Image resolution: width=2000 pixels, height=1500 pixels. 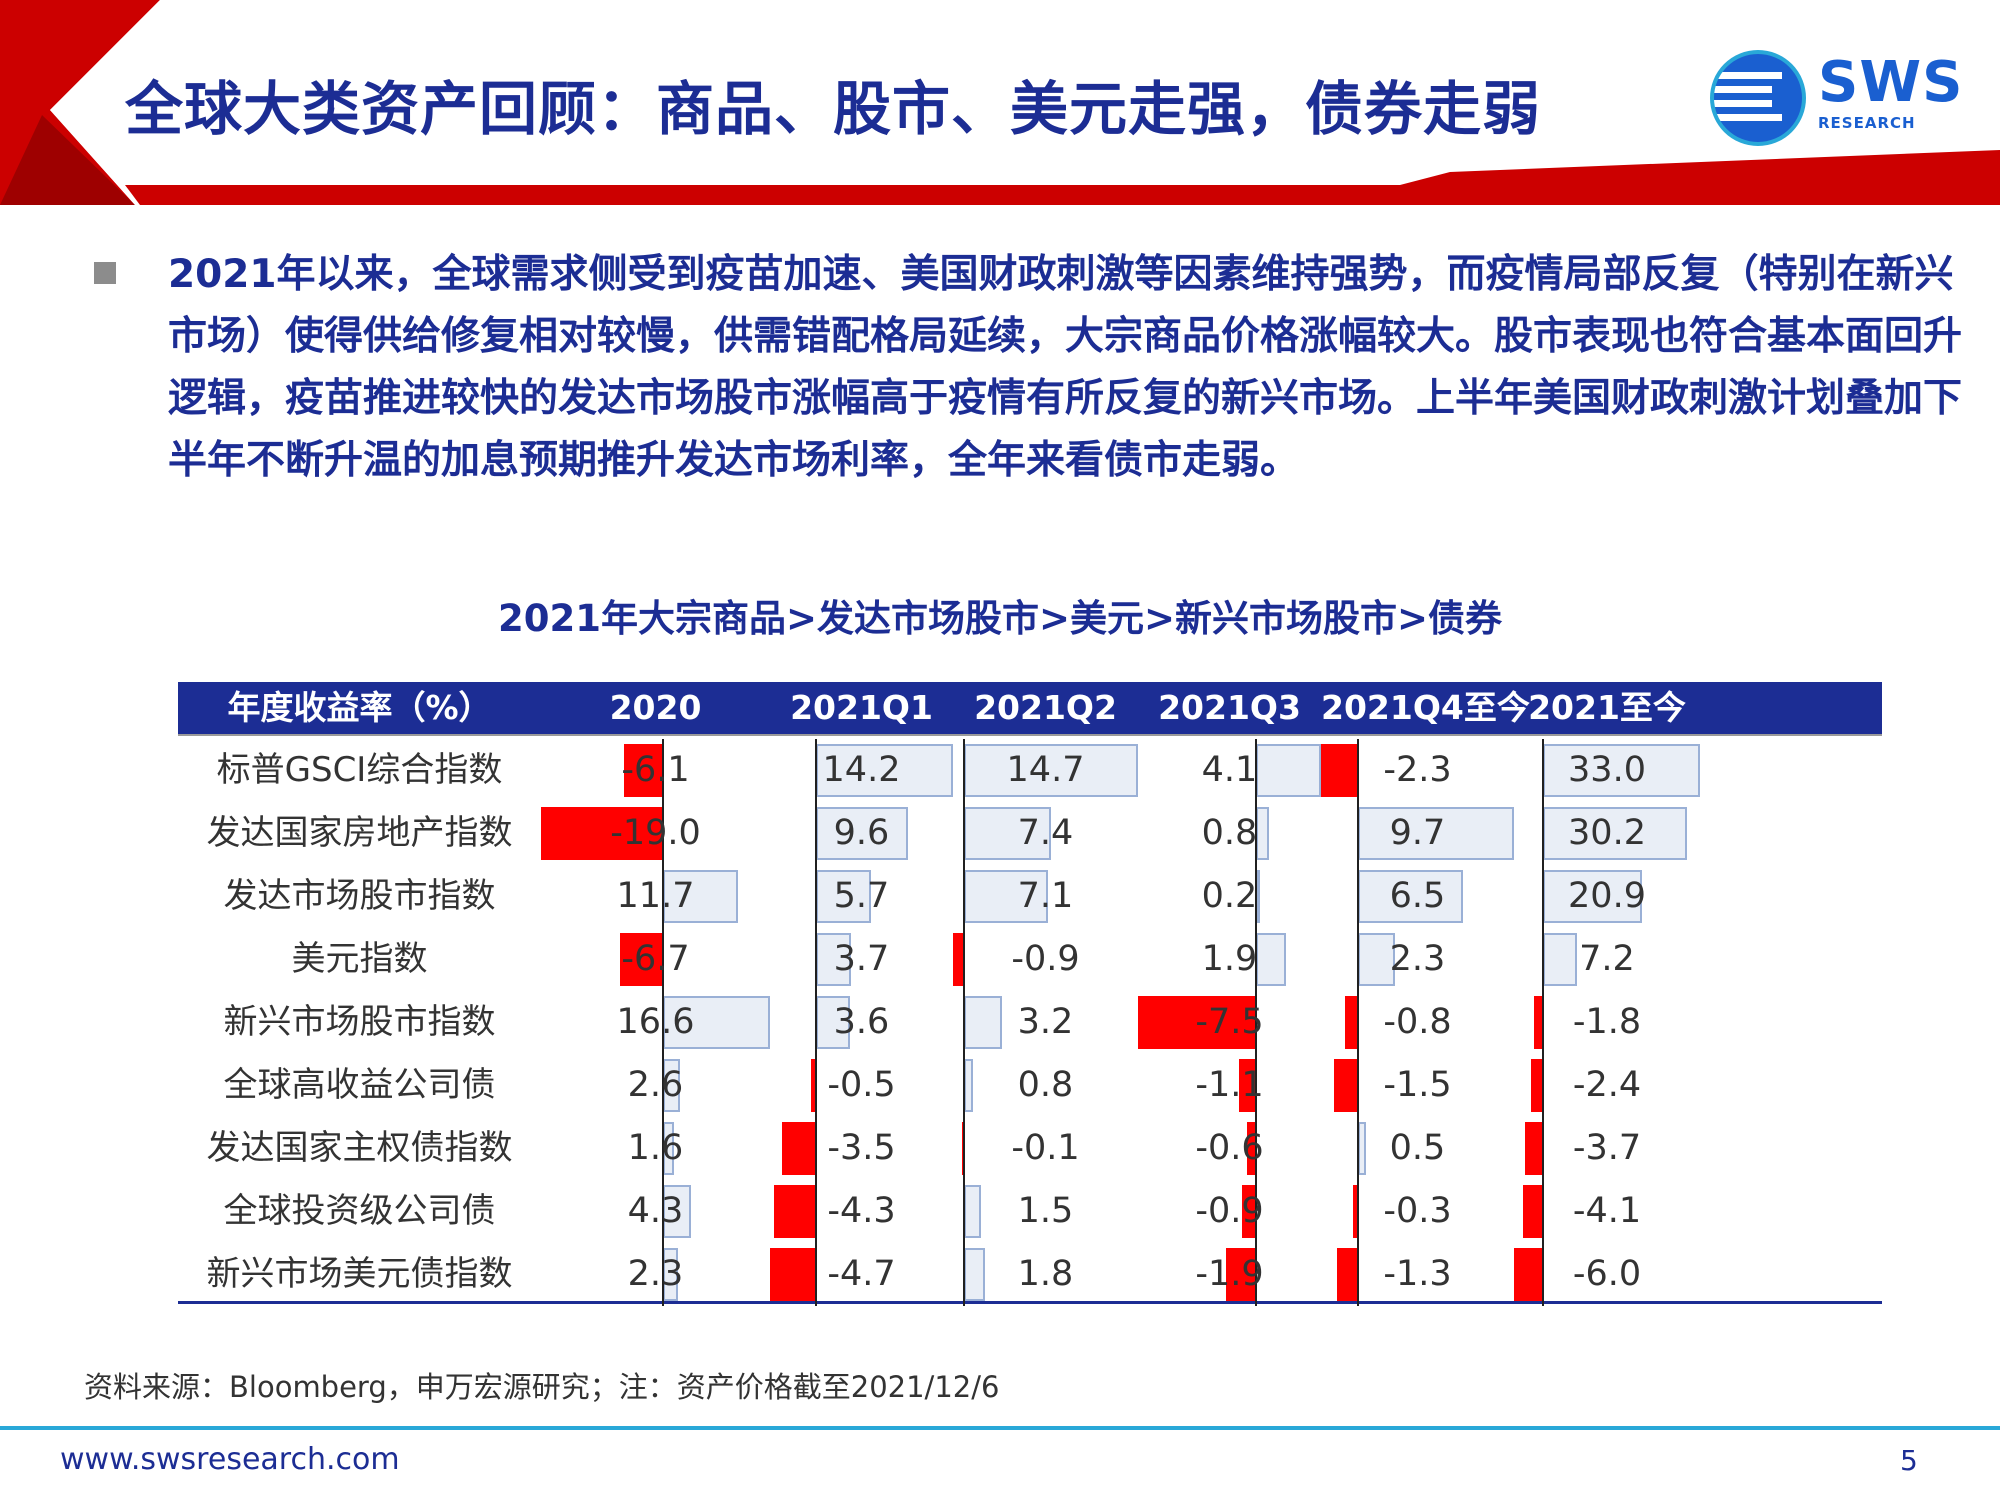 I want to click on page-title: 全球大类资产回顾：商品、股市、美元走强，债券走弱, so click(x=833, y=109).